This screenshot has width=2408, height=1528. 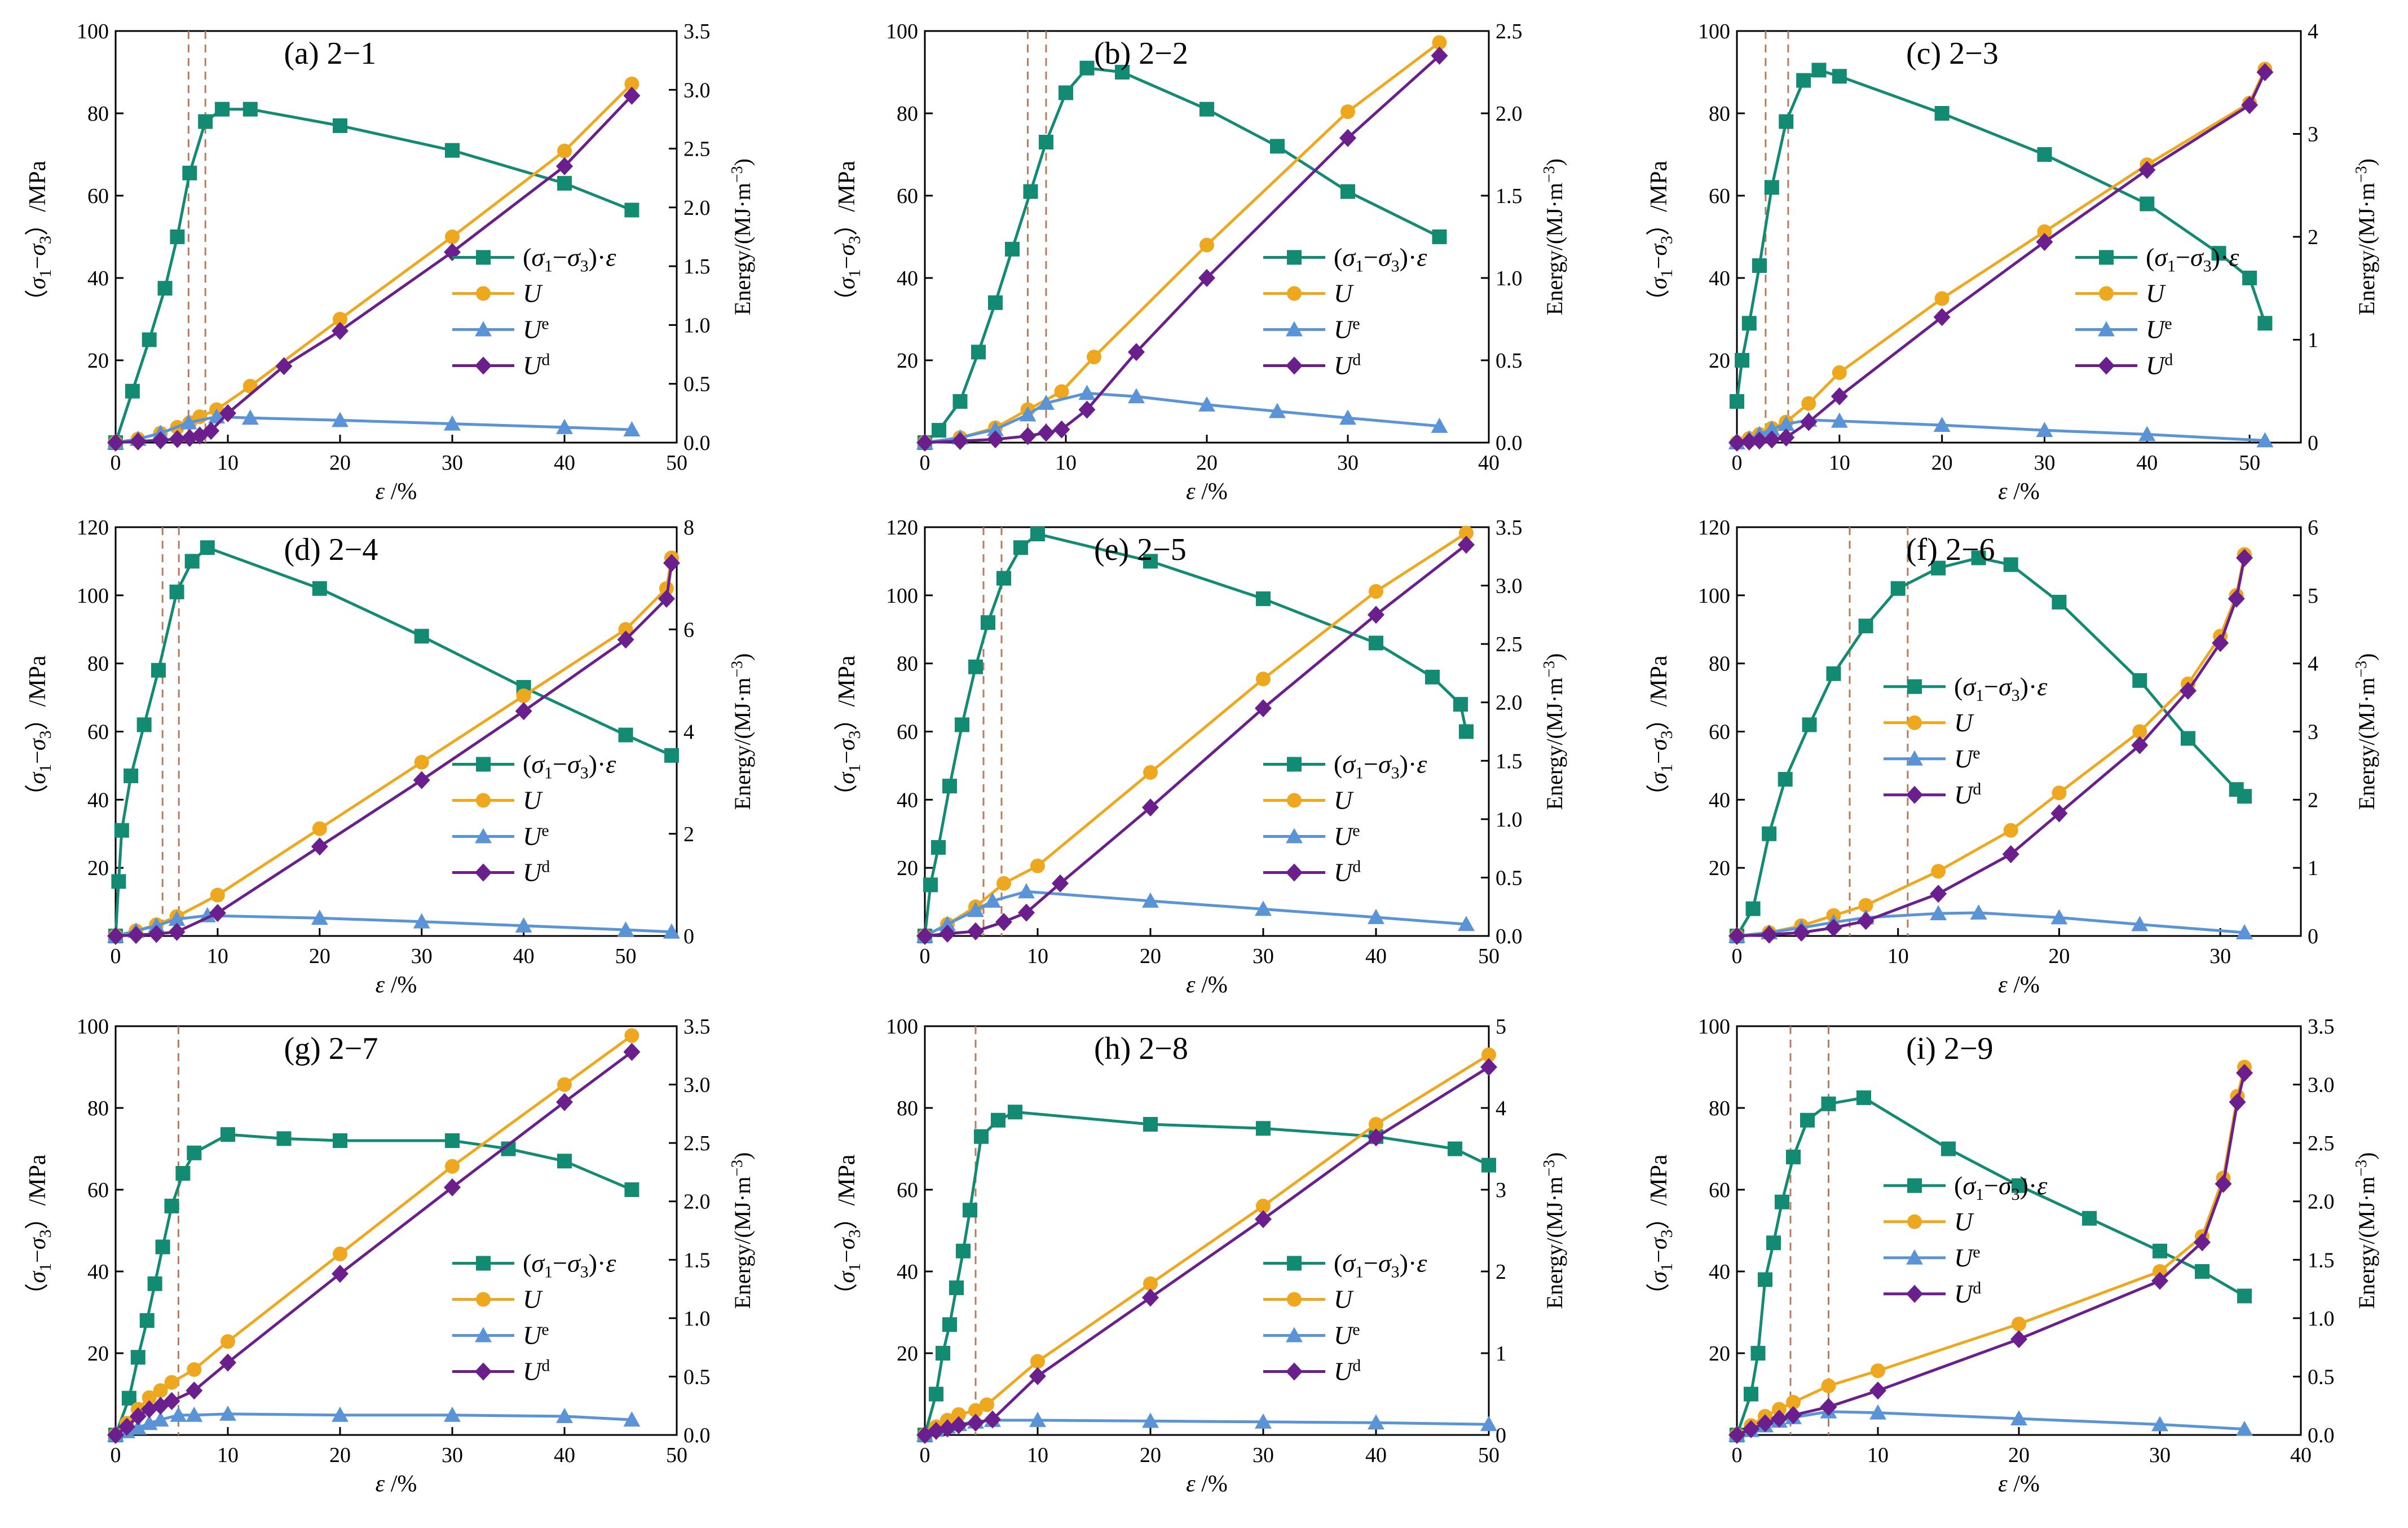 I want to click on plot-frame, so click(x=396, y=732).